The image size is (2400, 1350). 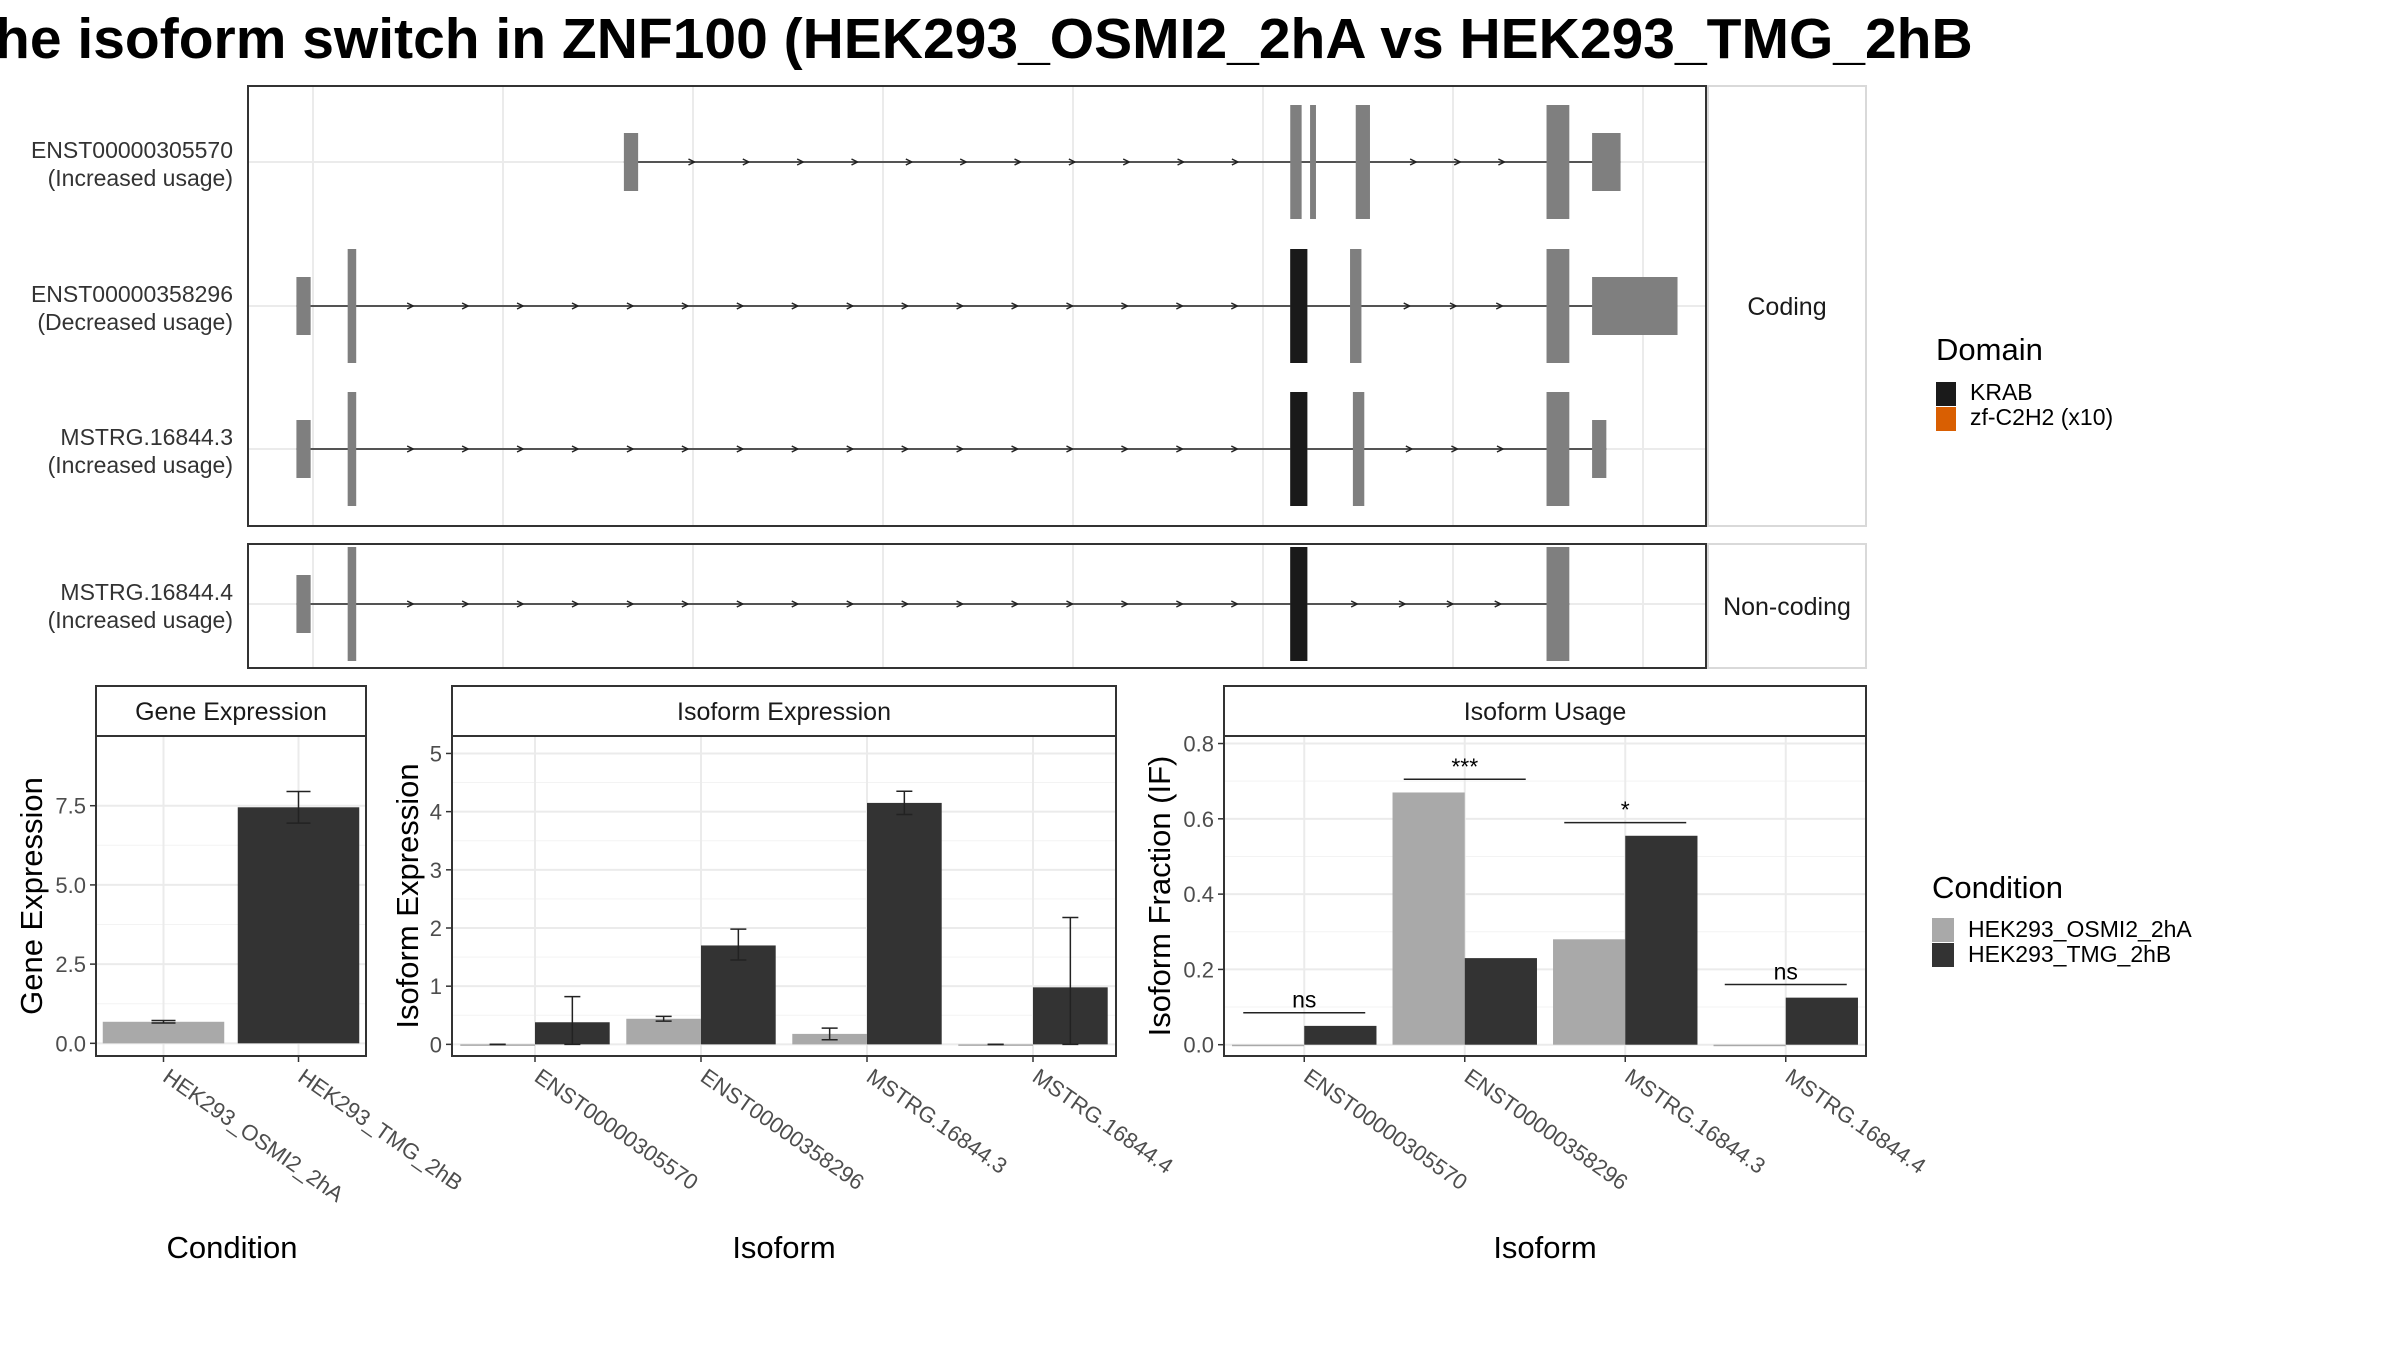 I want to click on transcript-MSTRG.16844.4: MSTRG.16844.4(Increased usage), so click(x=809, y=604).